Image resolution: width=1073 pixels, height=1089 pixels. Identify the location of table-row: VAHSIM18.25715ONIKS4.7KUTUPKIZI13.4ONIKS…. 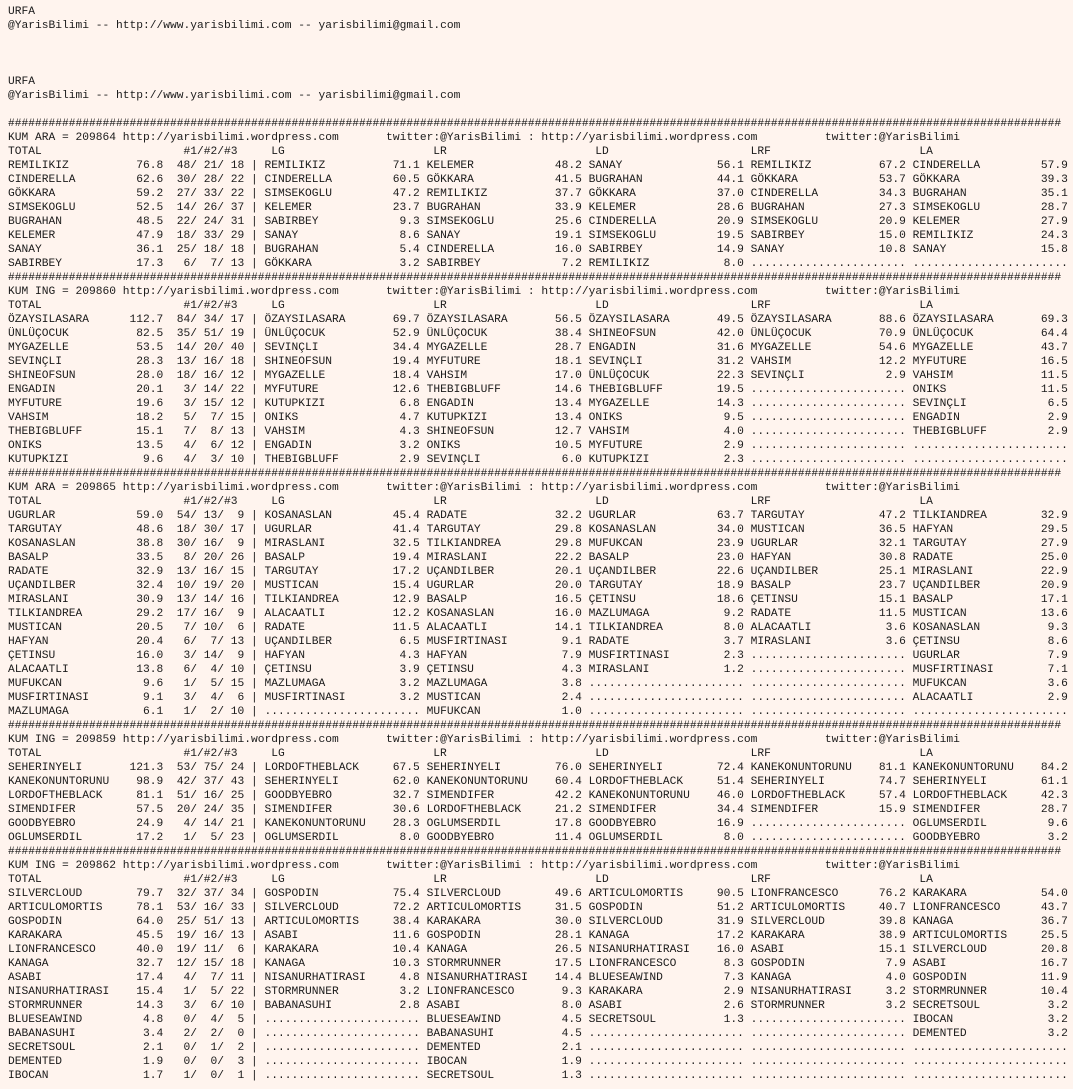
(540, 418).